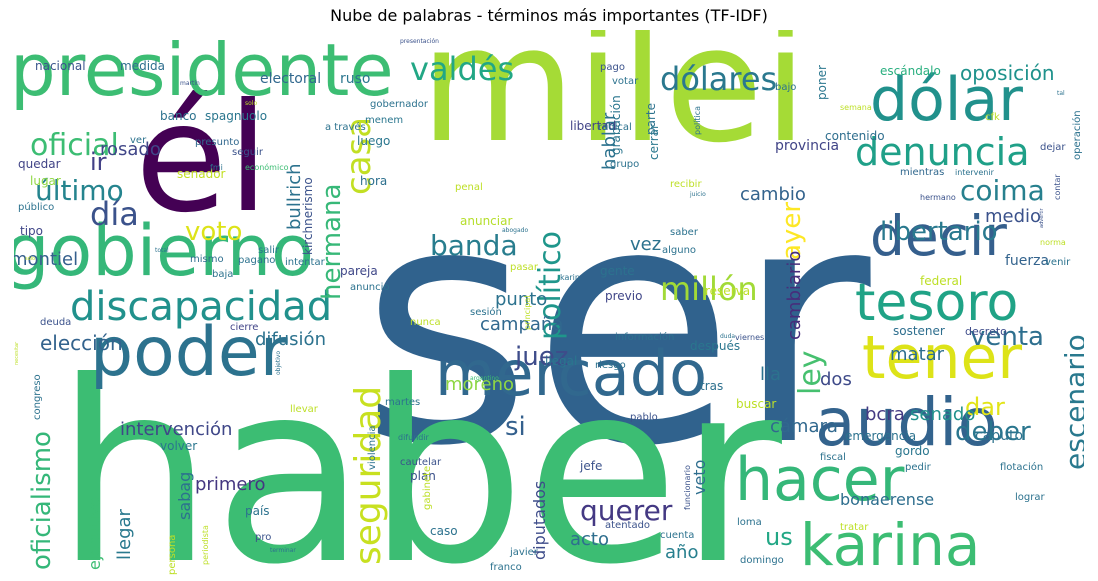  Describe the element at coordinates (807, 146) in the screenshot. I see `word-provincia: provincia` at that location.